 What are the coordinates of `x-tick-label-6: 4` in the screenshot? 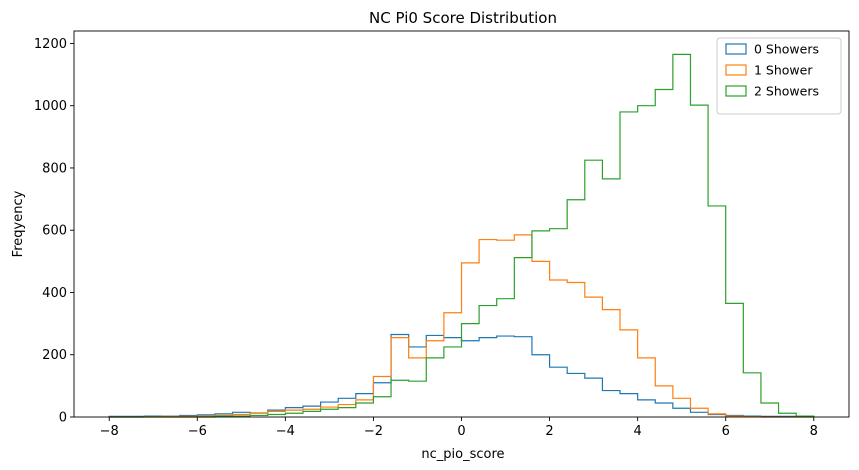 It's located at (637, 431).